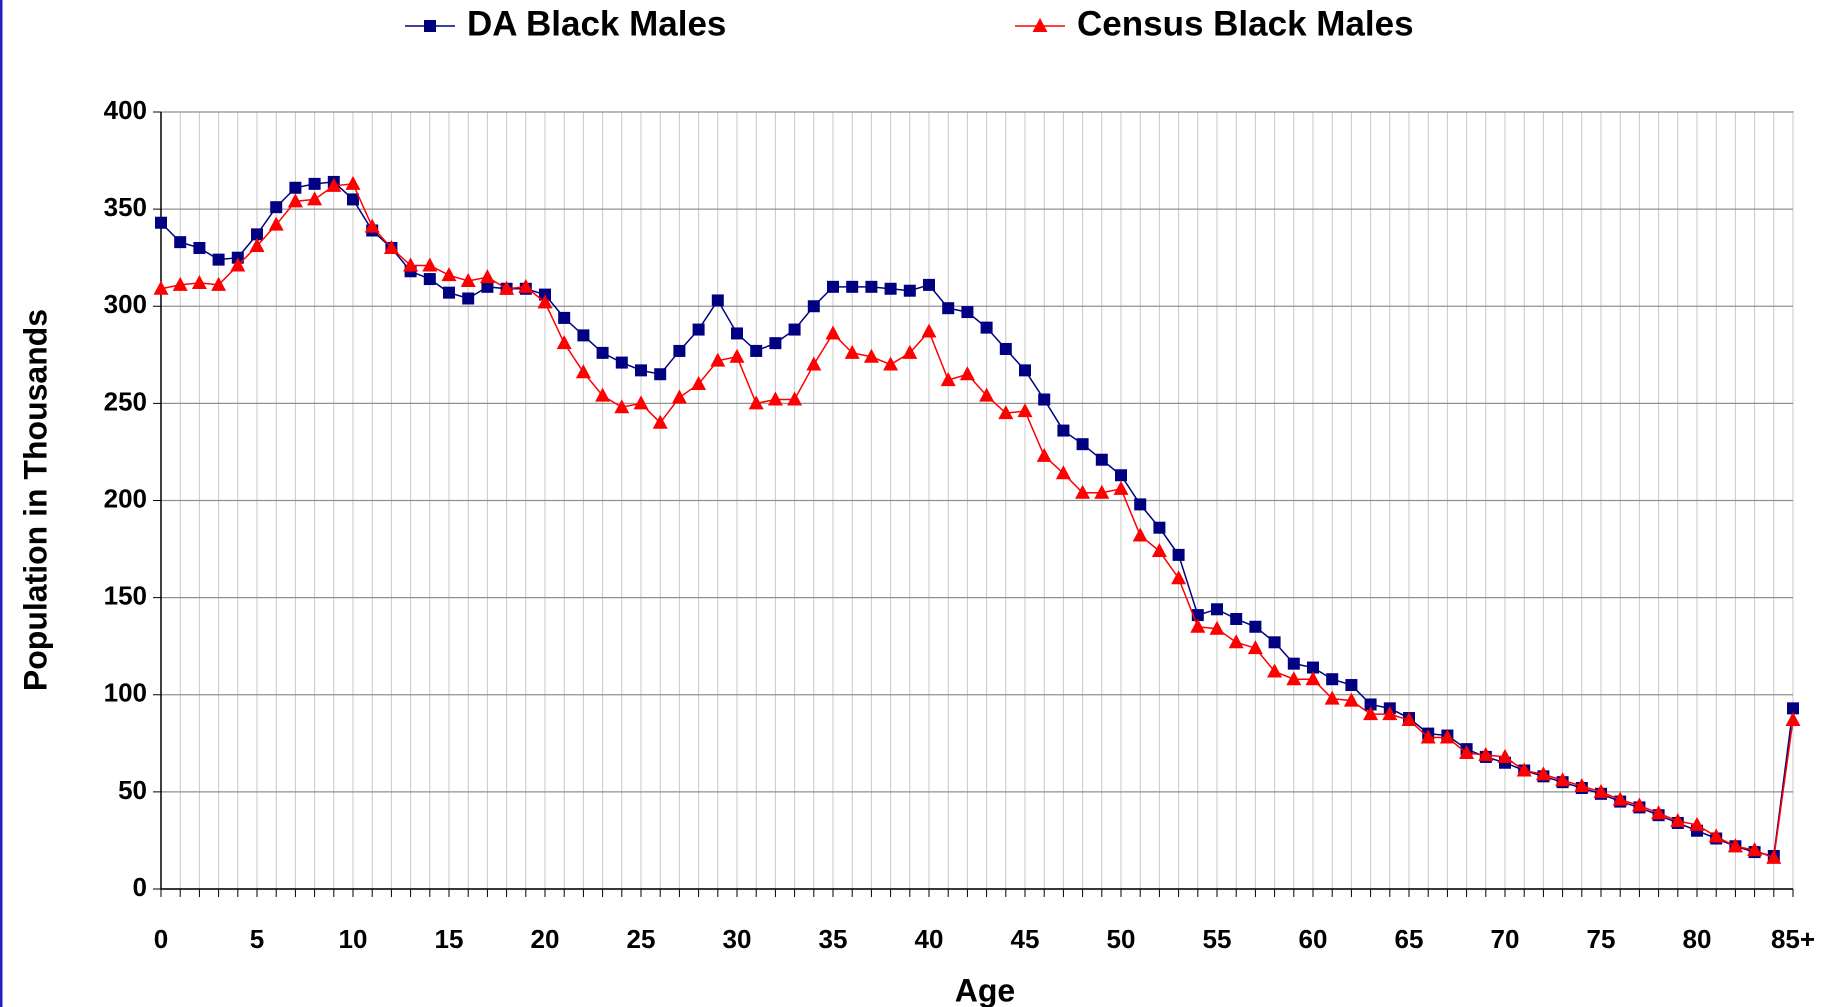  I want to click on x-tick-label: 75, so click(1601, 939).